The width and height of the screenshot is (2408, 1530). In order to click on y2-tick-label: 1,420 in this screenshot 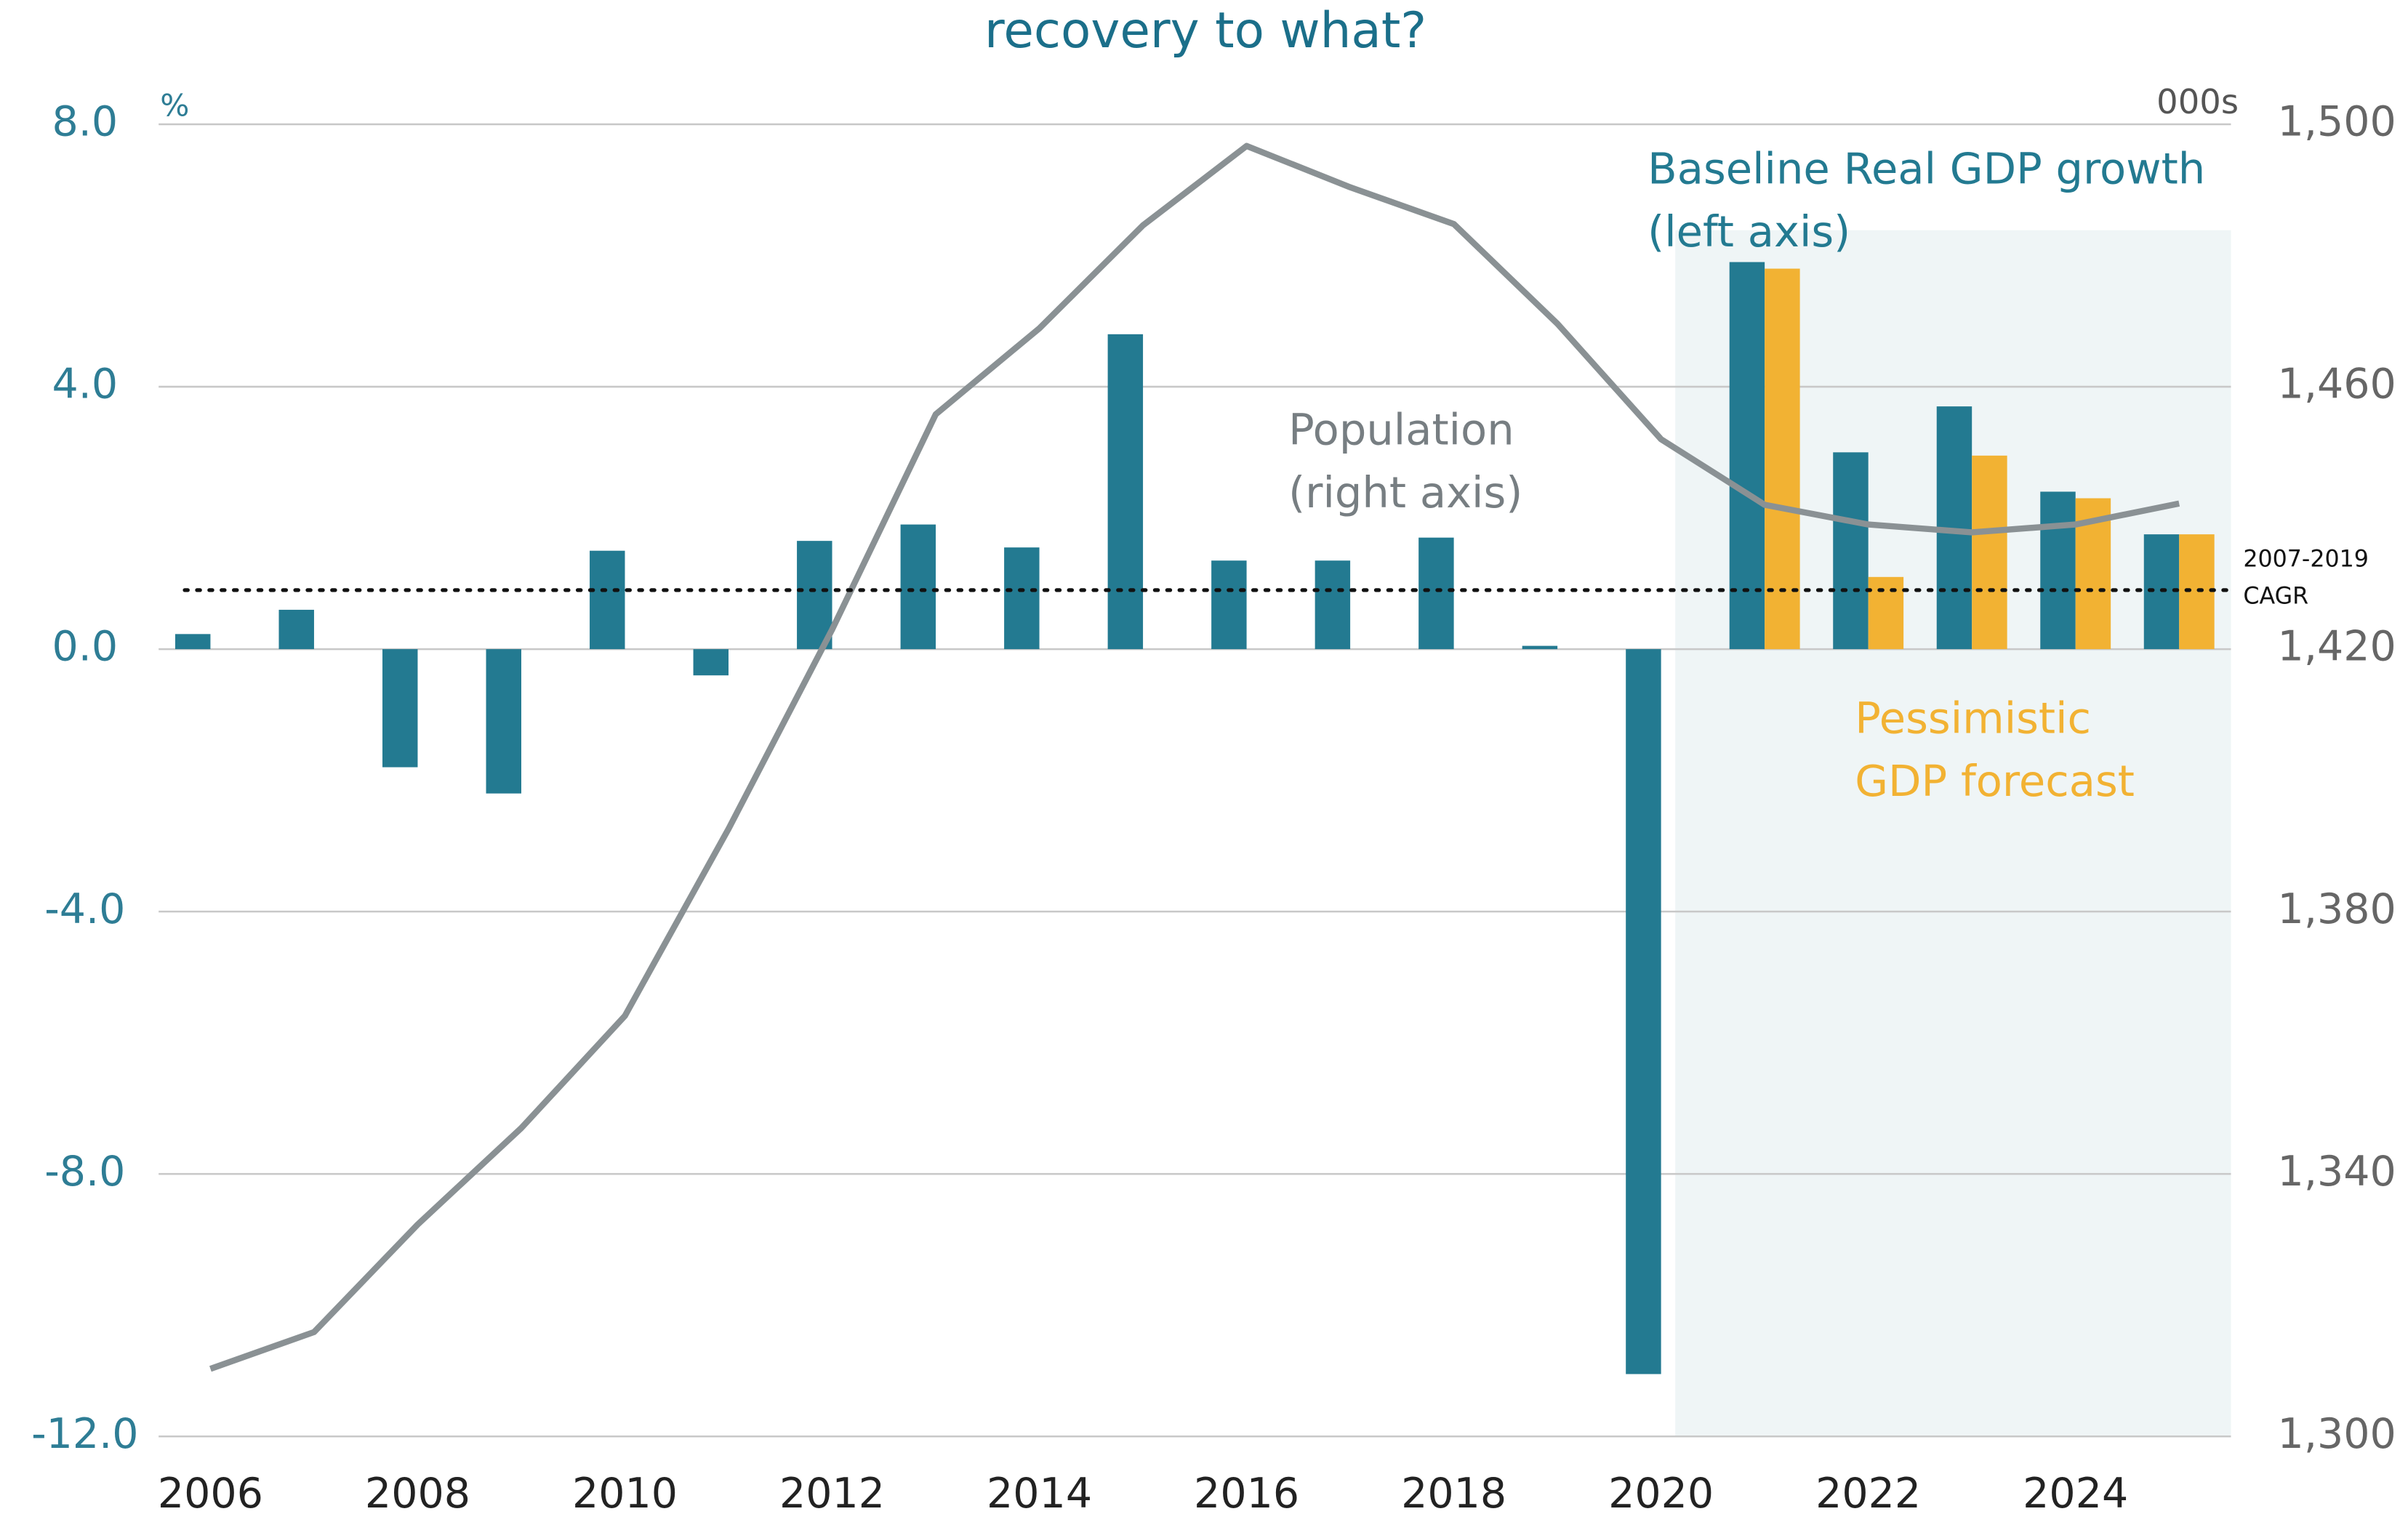, I will do `click(2337, 647)`.